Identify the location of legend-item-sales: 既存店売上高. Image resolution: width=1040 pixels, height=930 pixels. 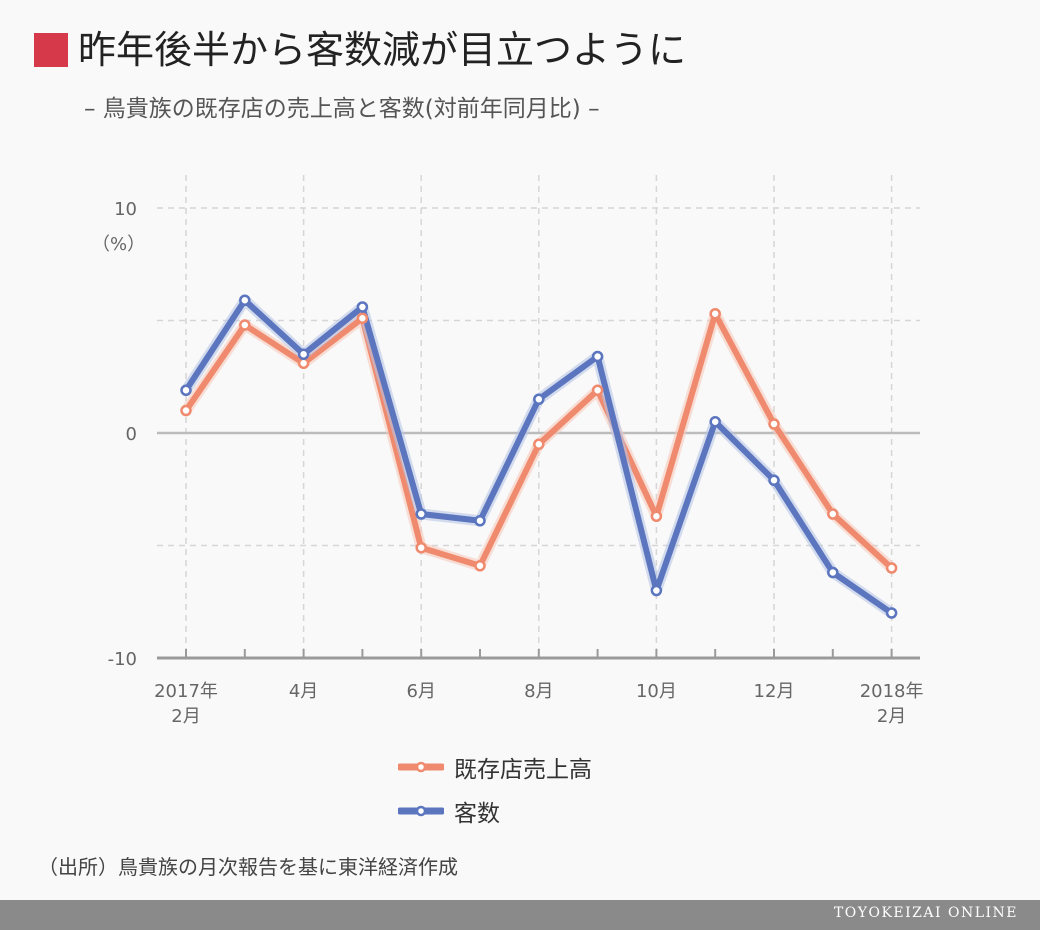
(495, 767).